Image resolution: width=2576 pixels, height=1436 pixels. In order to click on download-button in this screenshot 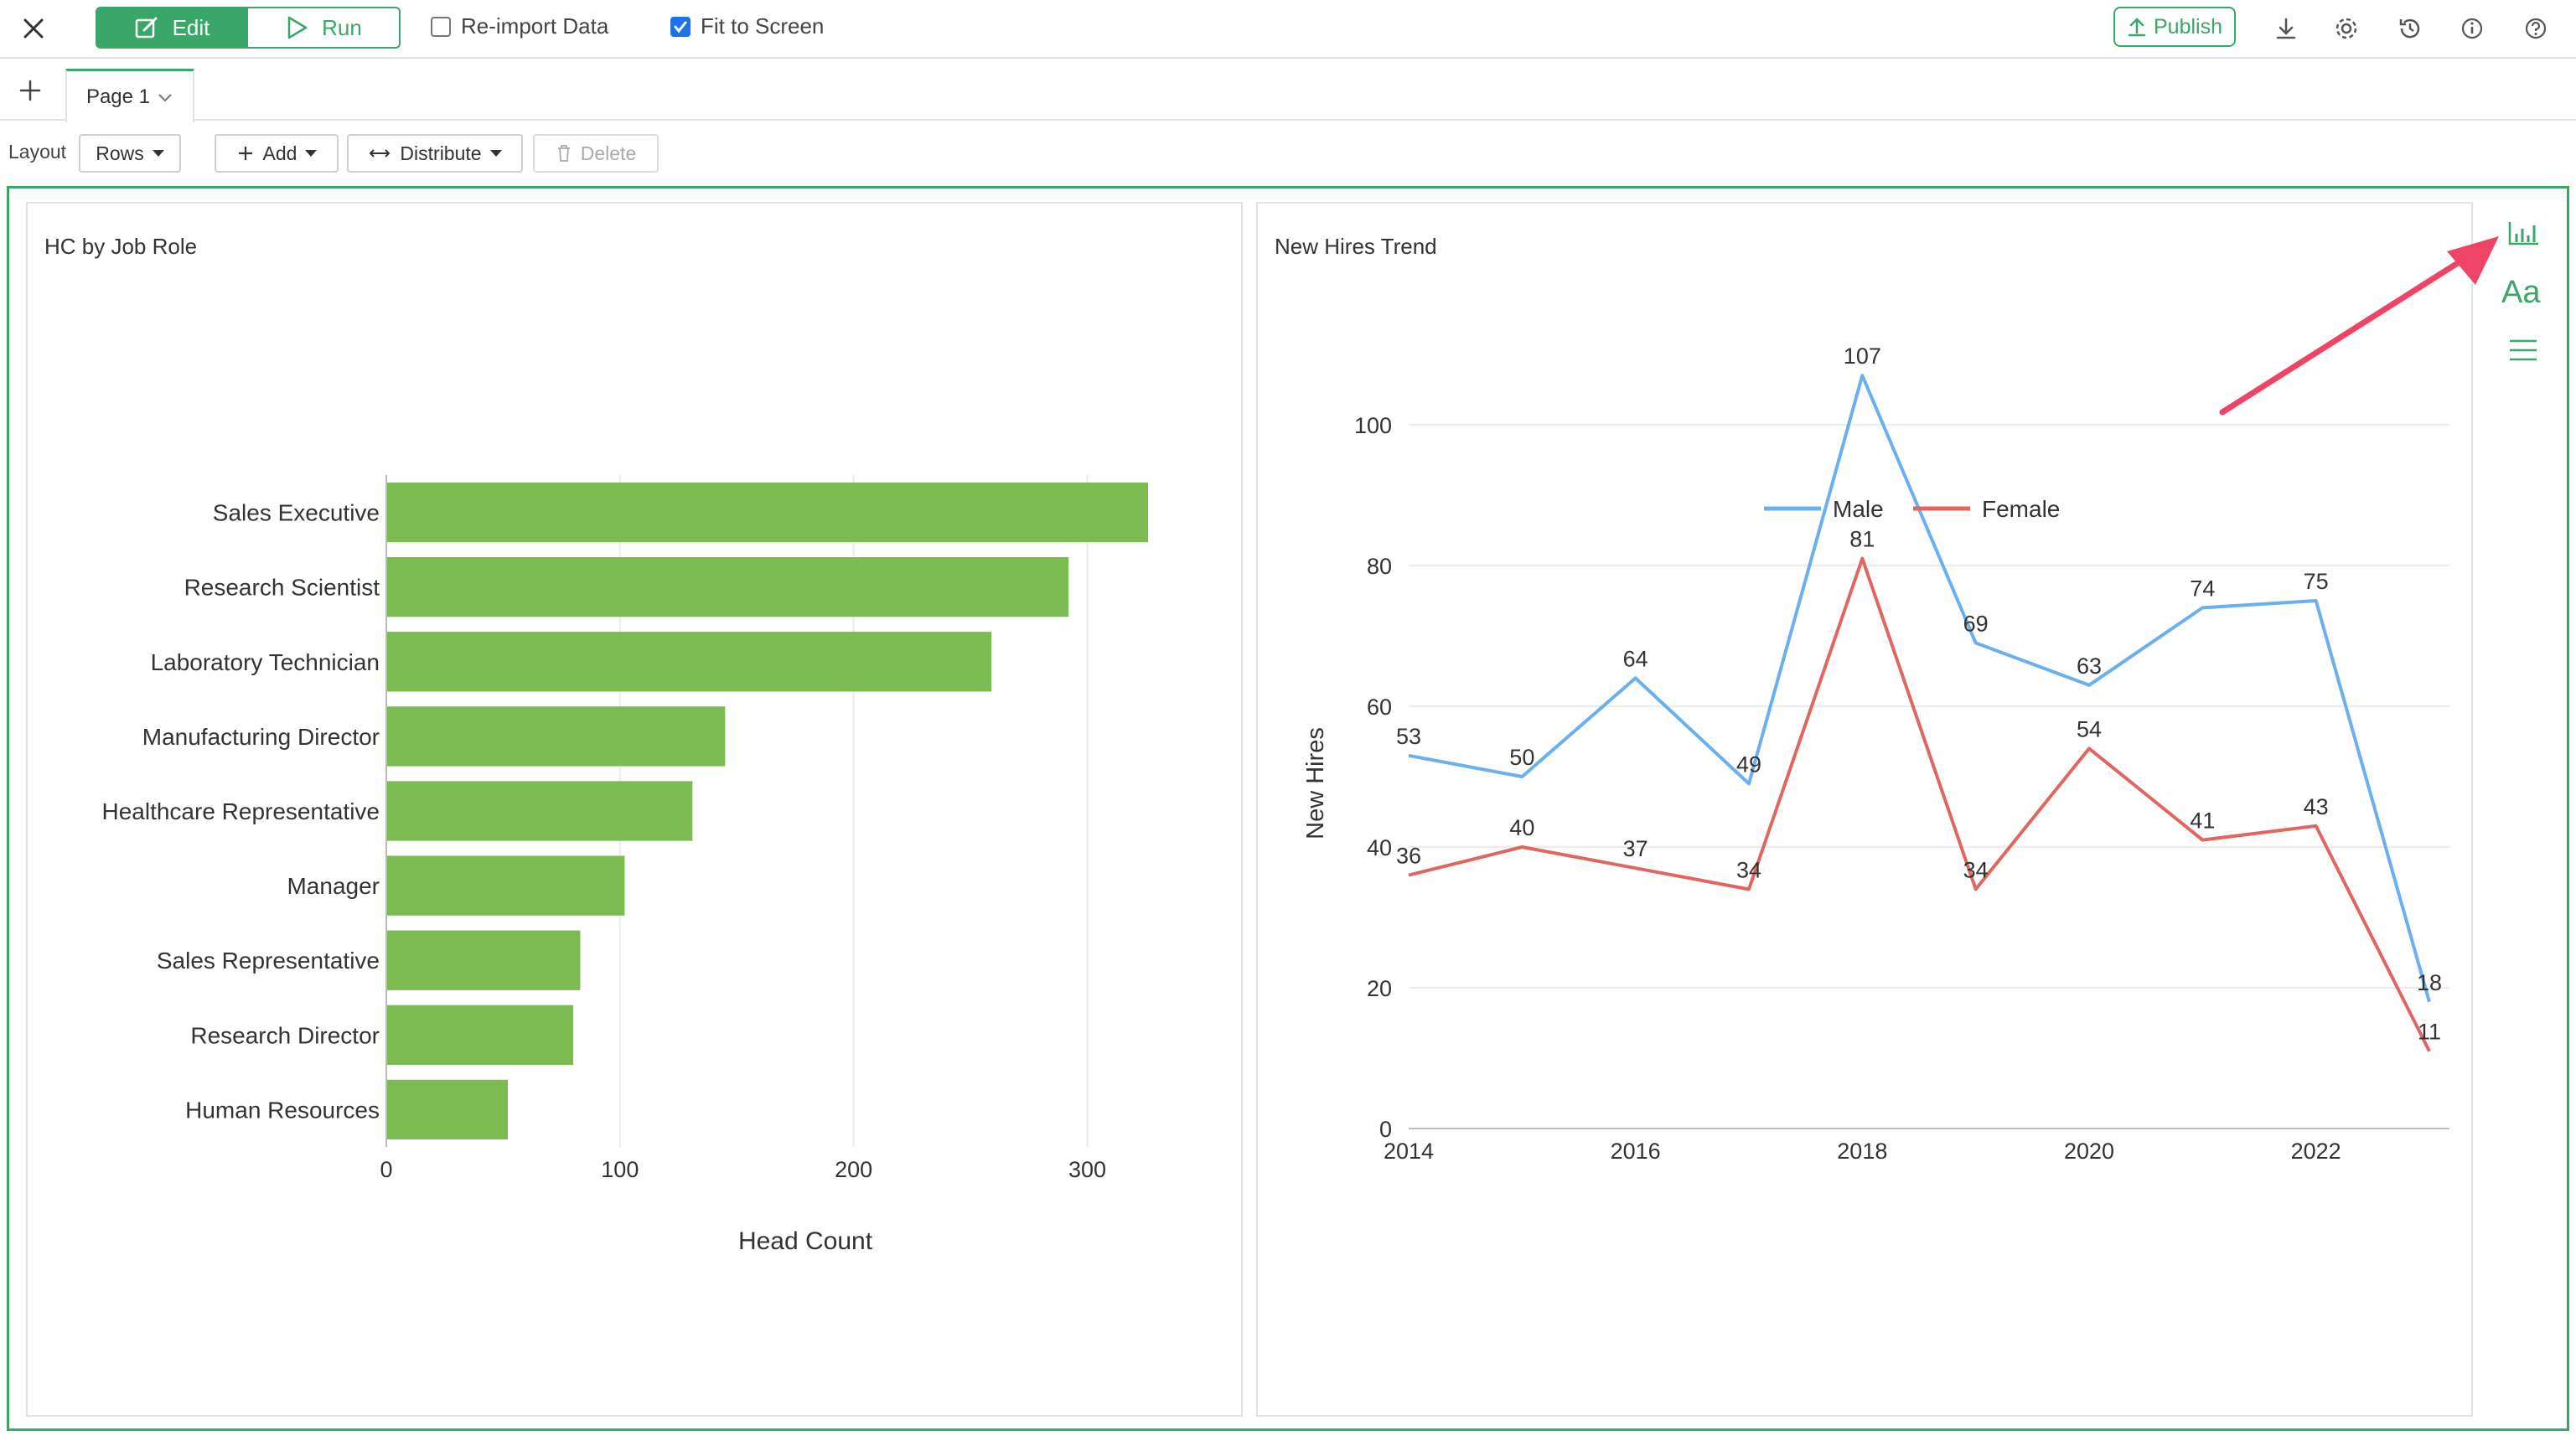, I will do `click(2286, 28)`.